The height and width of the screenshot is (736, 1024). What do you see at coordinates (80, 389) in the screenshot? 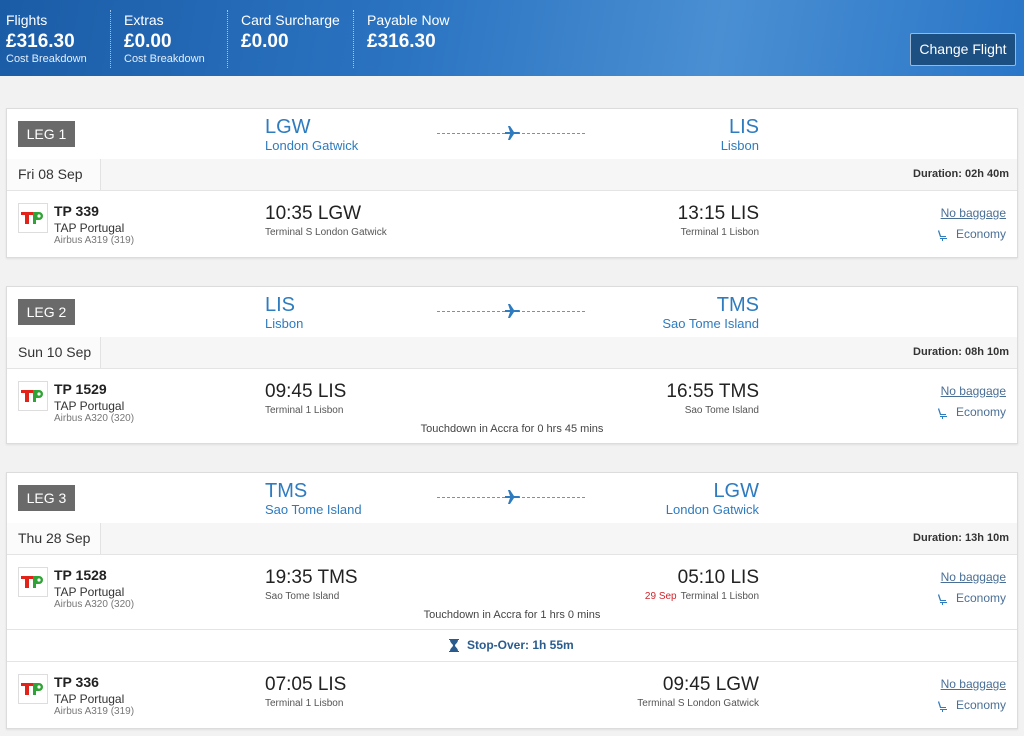
I see `flight-number: TP 1529` at bounding box center [80, 389].